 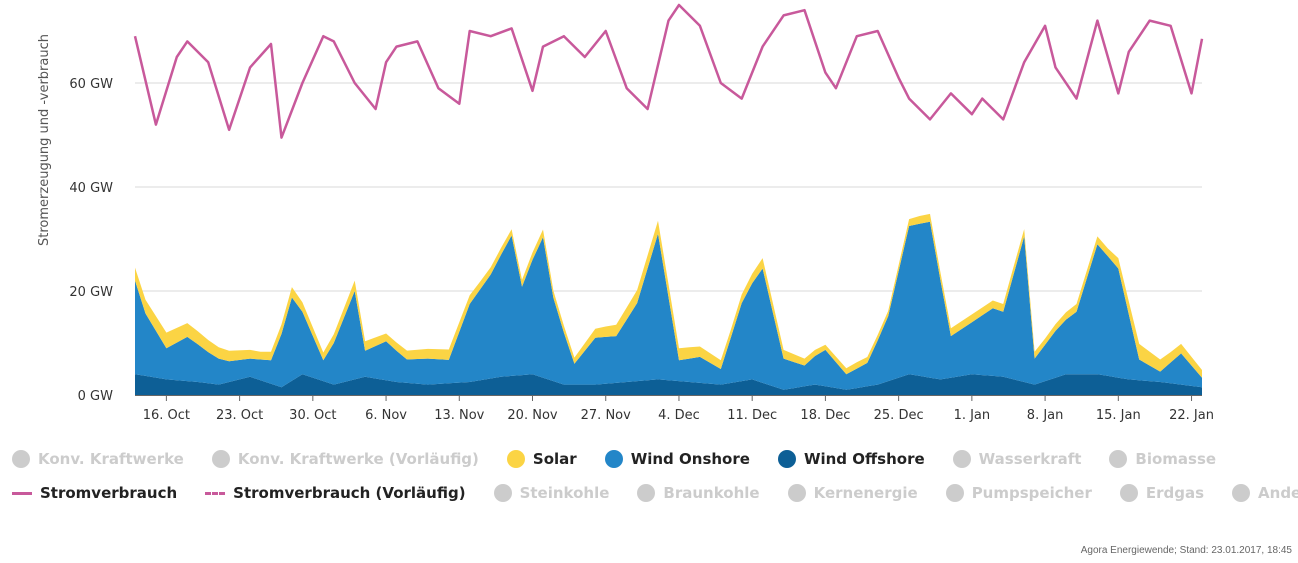 I want to click on legend-item-wasserkraft: Wasserkraft, so click(x=1017, y=459).